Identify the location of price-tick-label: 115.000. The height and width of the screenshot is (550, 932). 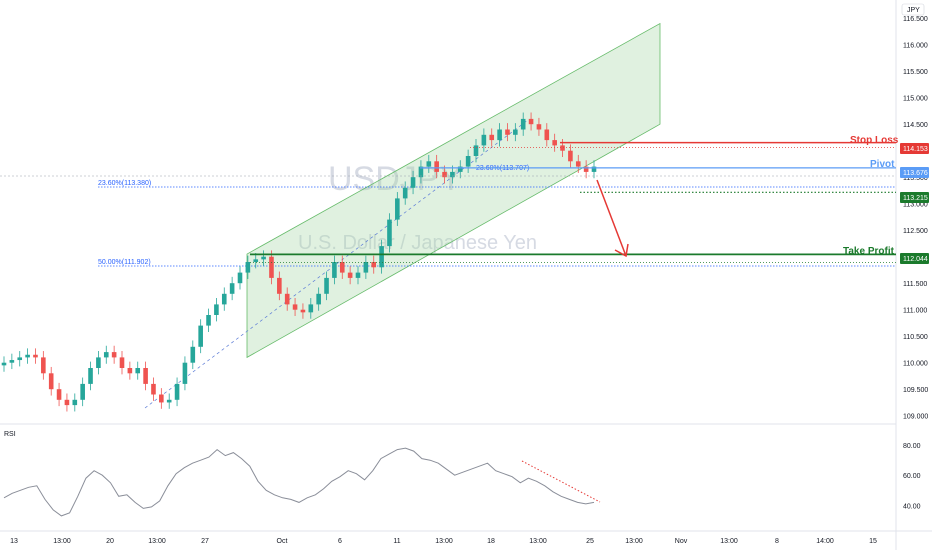
(915, 99).